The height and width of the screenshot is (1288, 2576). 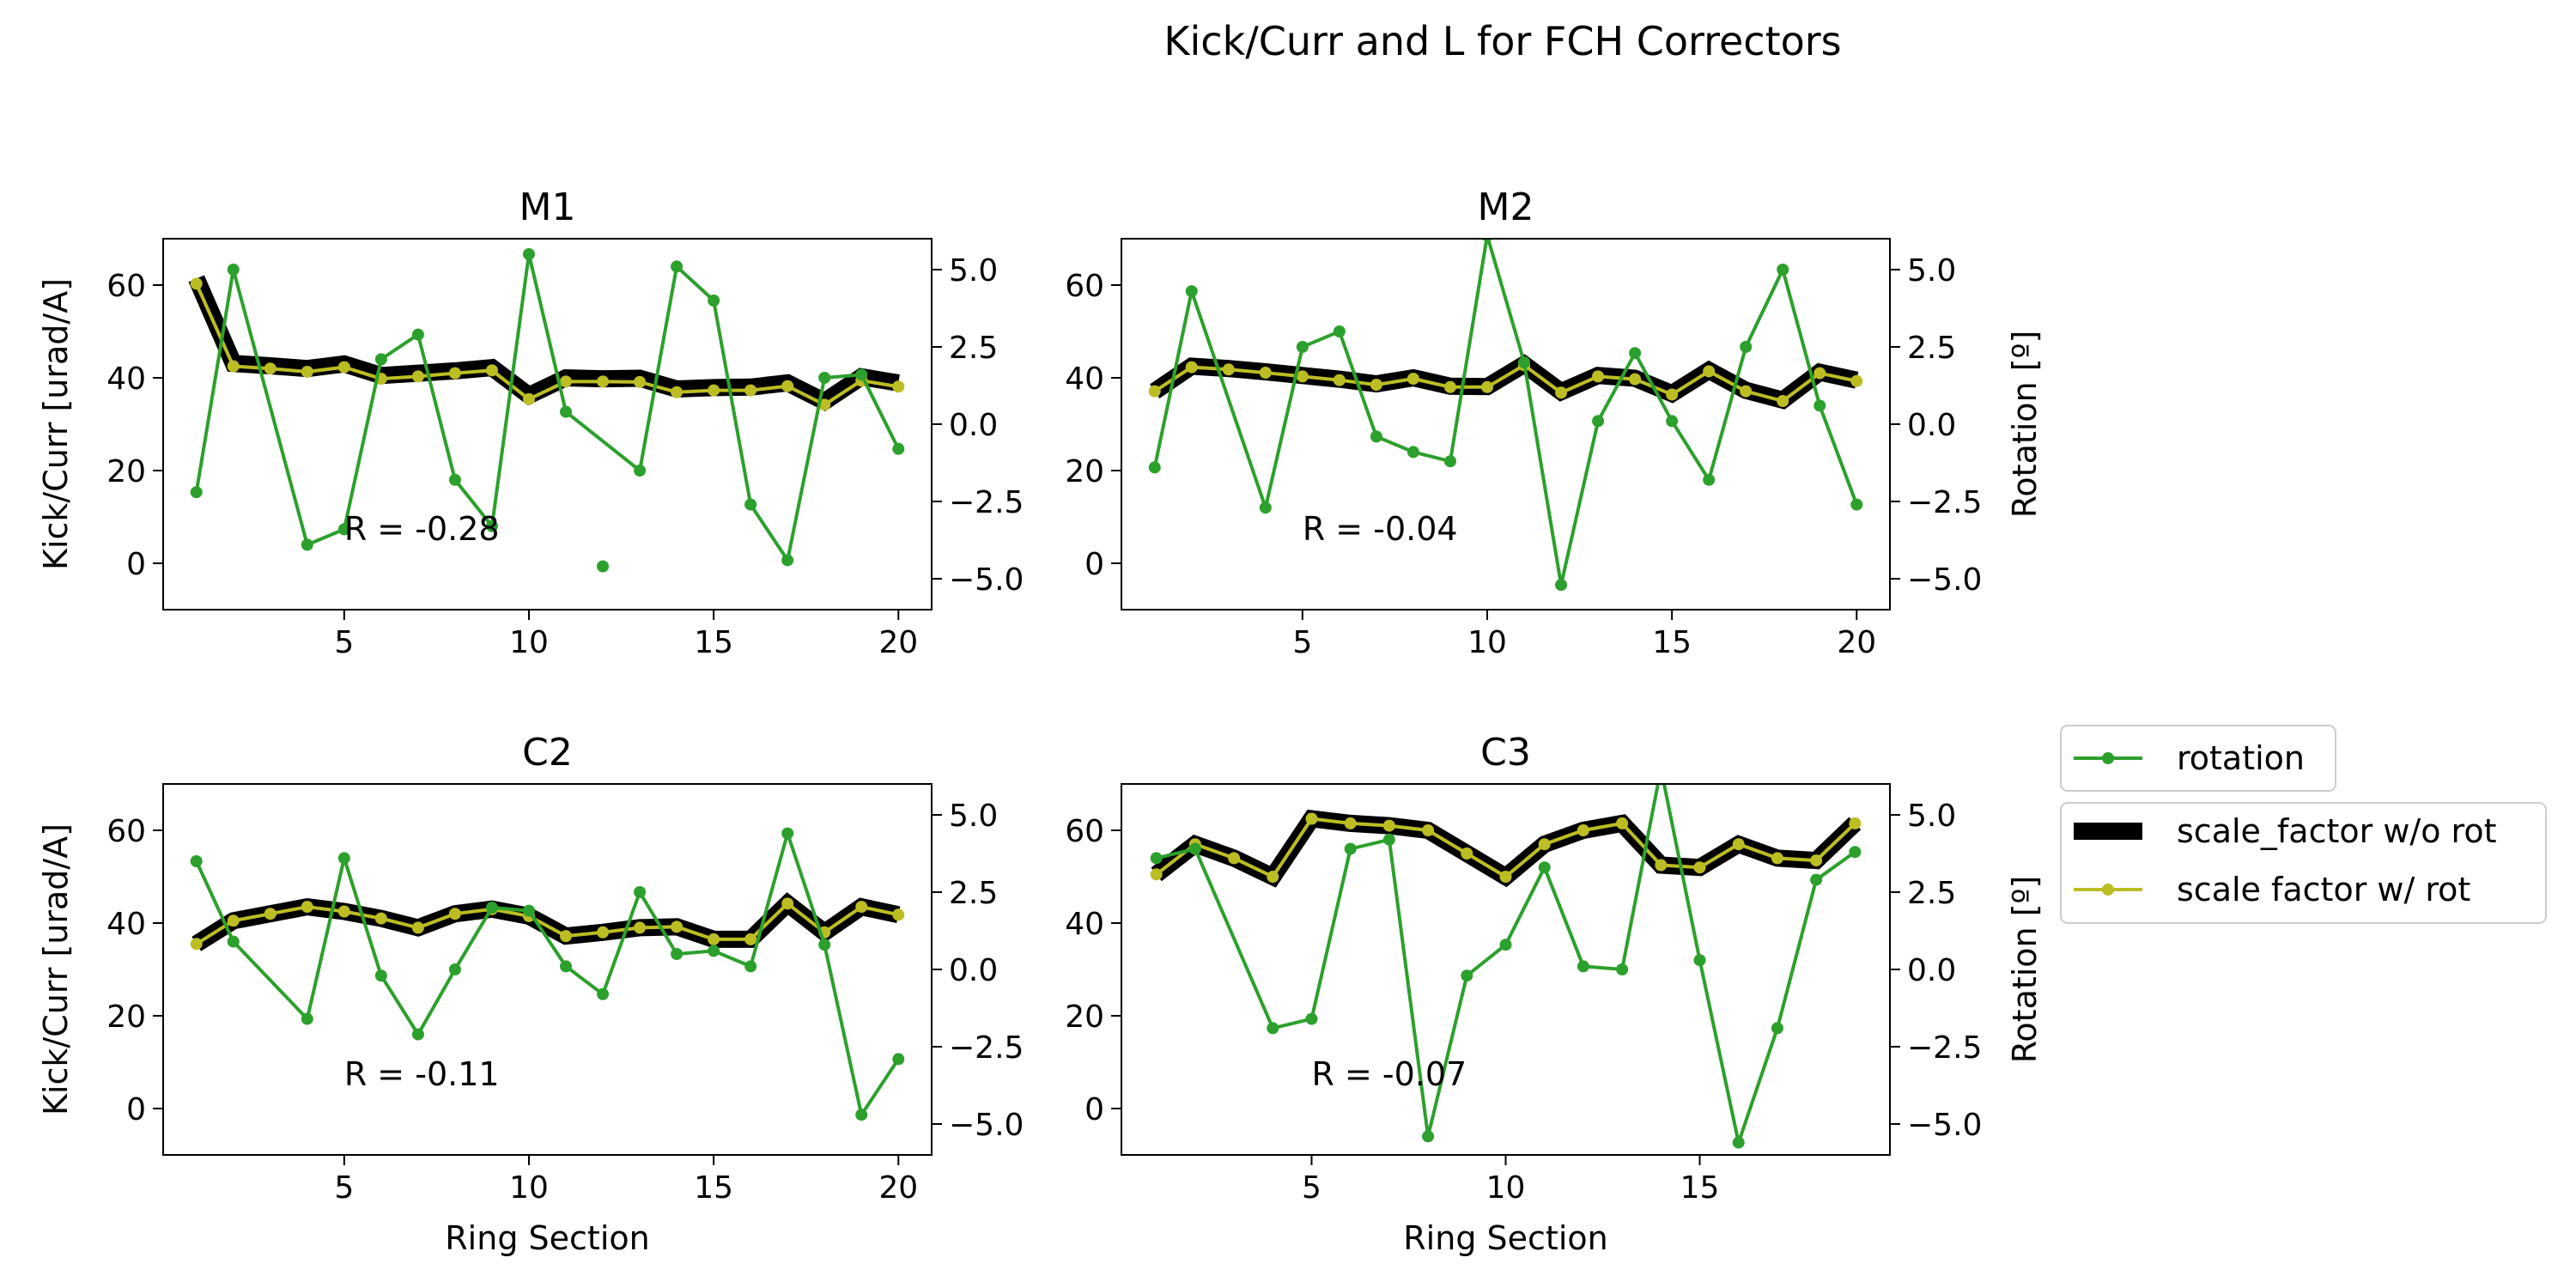 I want to click on correlation-annotation: R = -0.04, so click(x=1380, y=529).